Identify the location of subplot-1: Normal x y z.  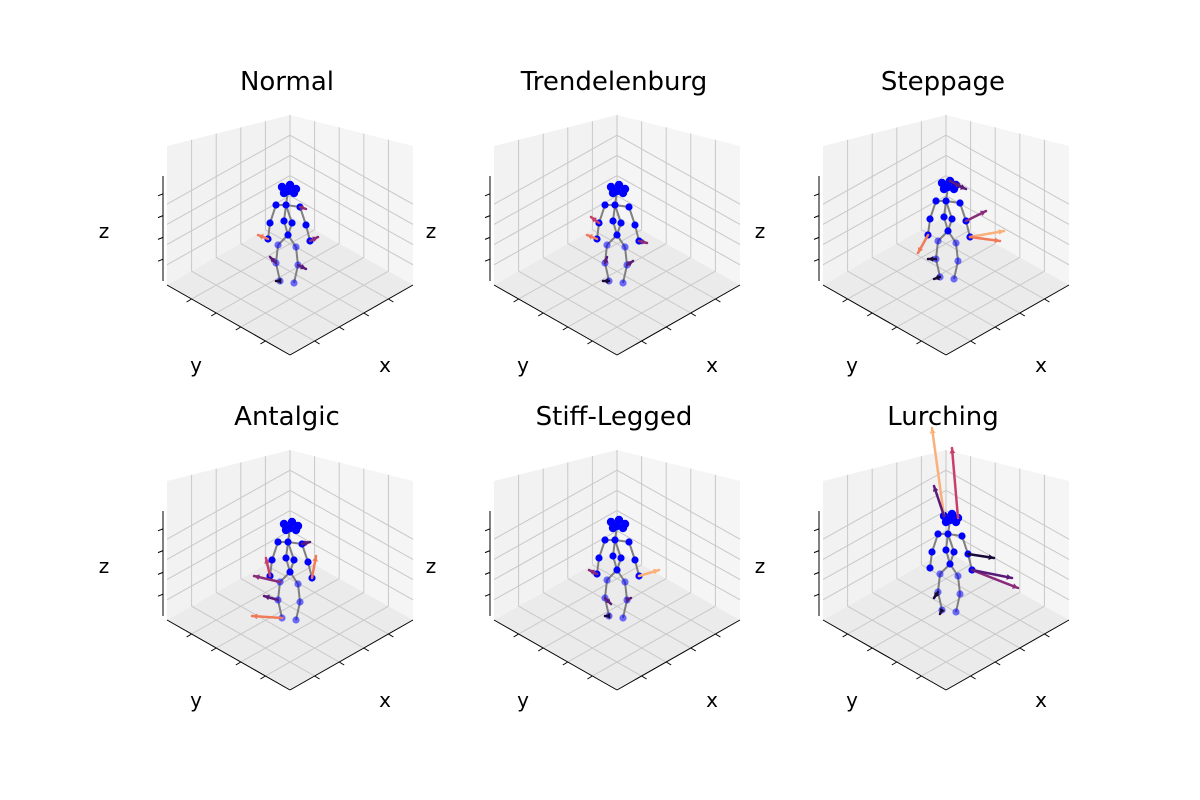
(256, 222).